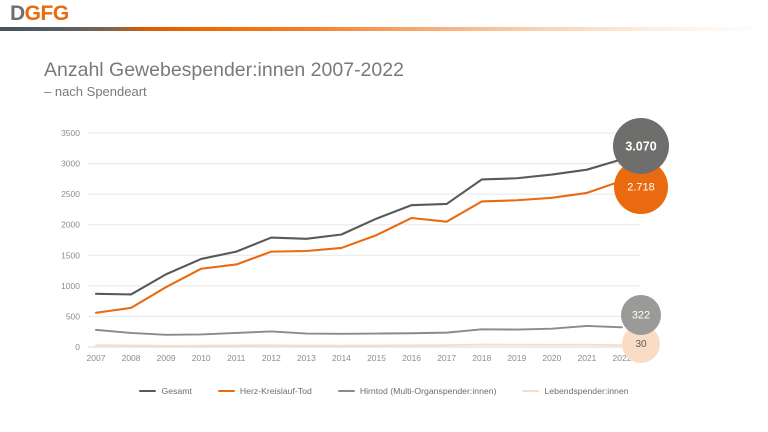 This screenshot has width=768, height=432. Describe the element at coordinates (640, 147) in the screenshot. I see `svg-text: 3.070` at that location.